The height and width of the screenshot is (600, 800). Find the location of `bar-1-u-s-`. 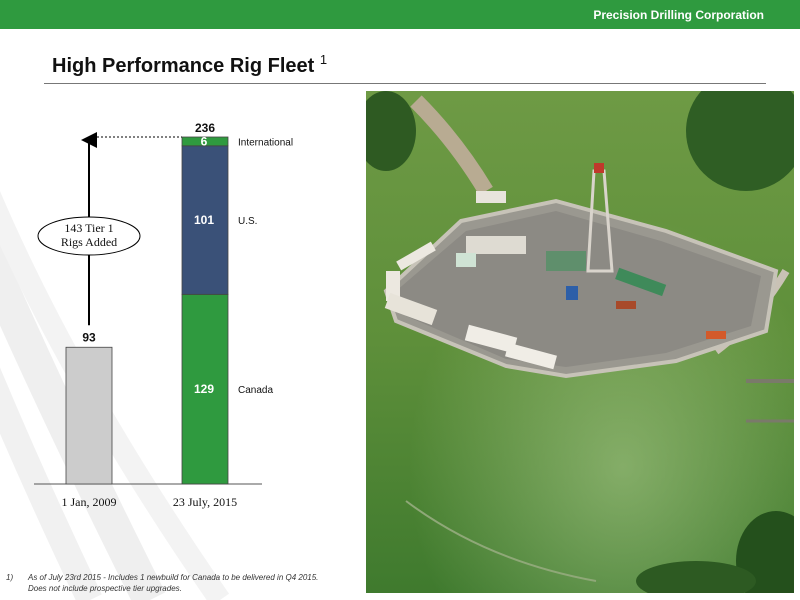

bar-1-u-s- is located at coordinates (205, 220).